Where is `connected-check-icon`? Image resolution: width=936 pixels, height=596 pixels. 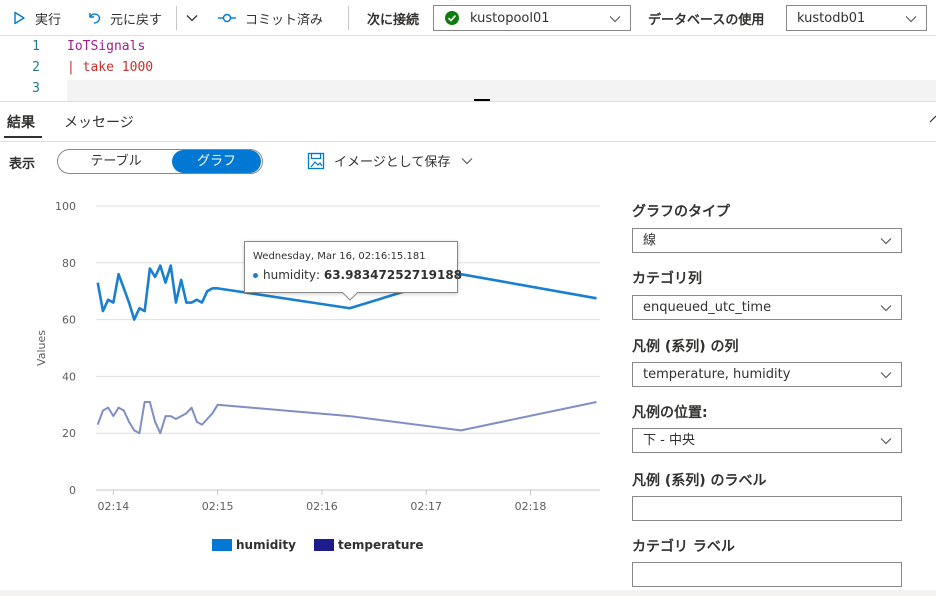
connected-check-icon is located at coordinates (452, 18).